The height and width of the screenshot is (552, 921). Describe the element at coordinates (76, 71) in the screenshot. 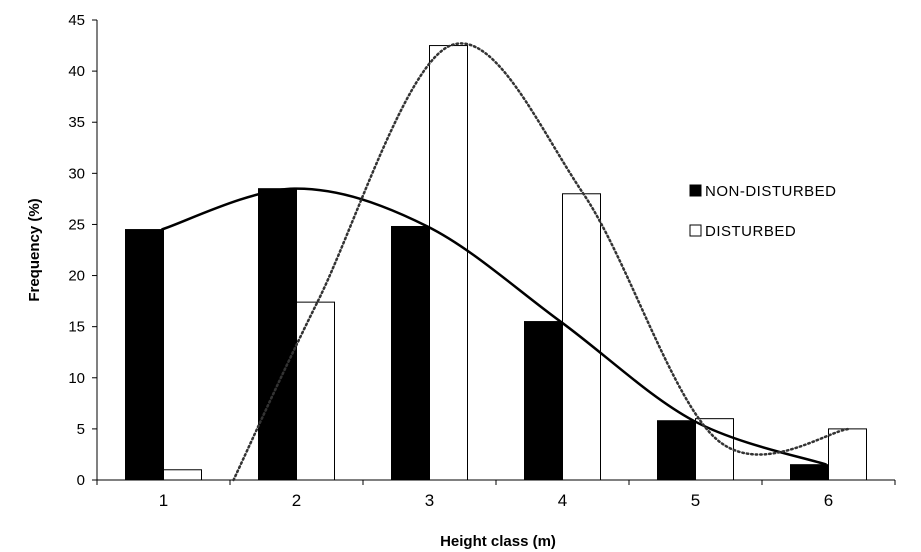

I see `y-tick-label: 40` at that location.